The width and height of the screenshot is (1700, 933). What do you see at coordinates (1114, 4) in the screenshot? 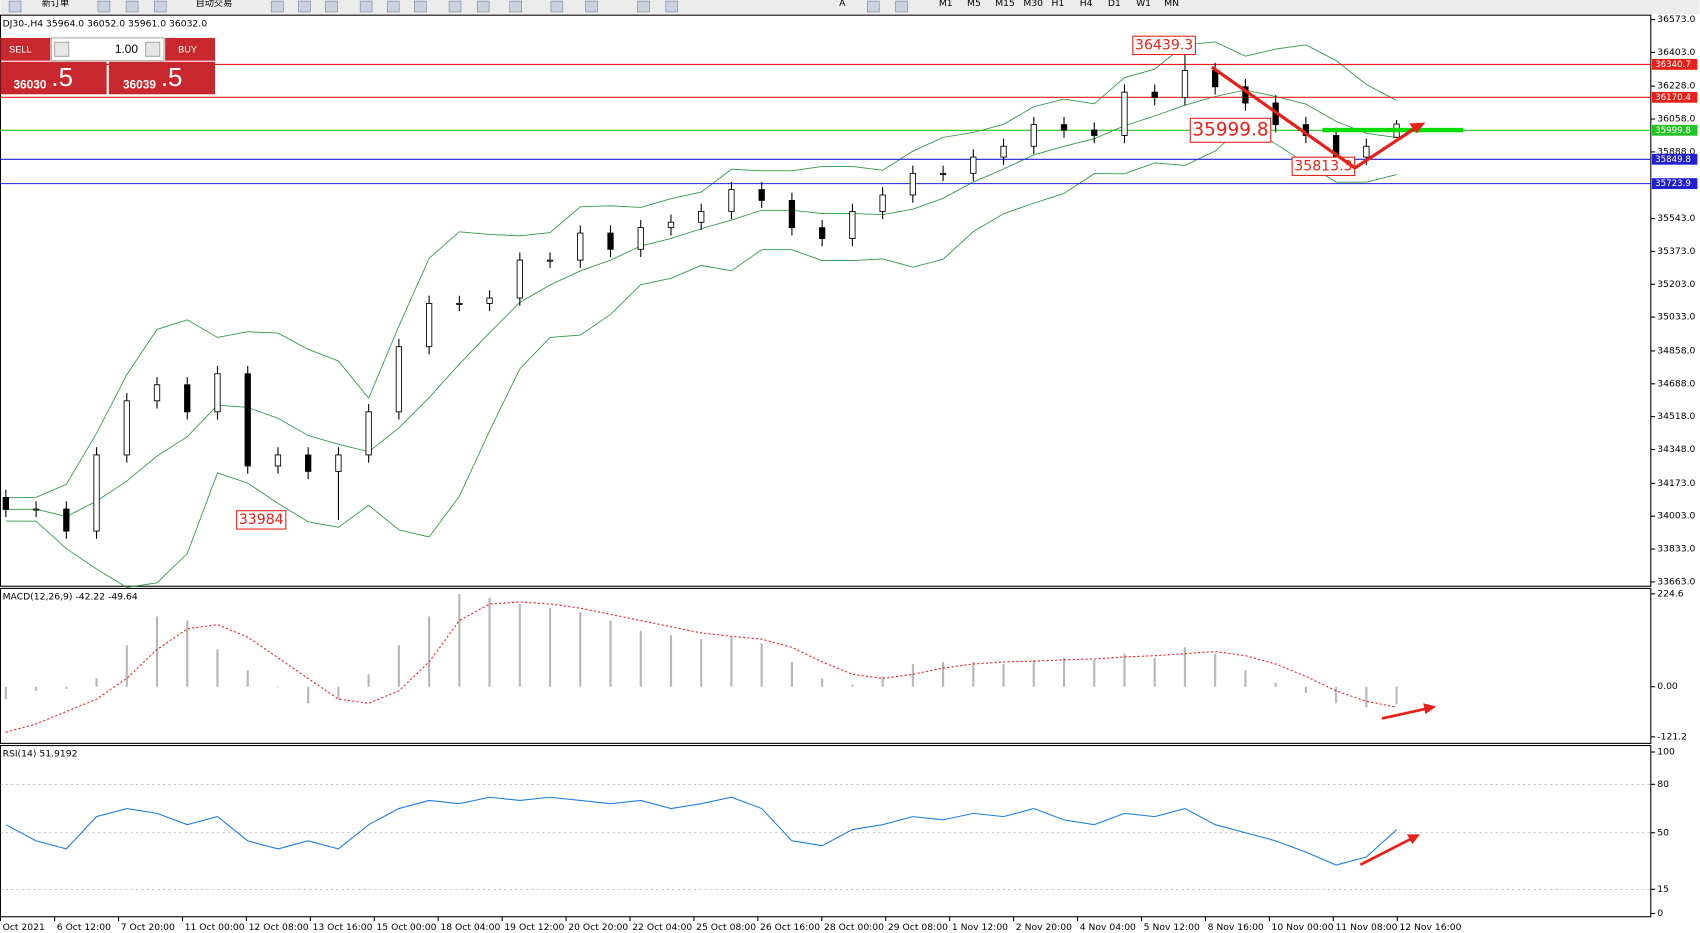
I see `timeframe-button: D1` at bounding box center [1114, 4].